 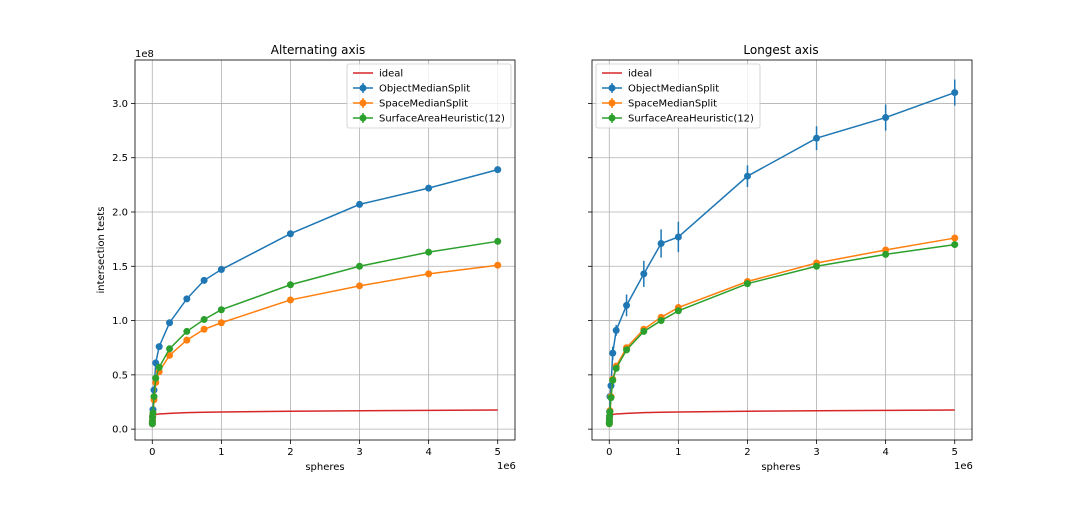 I want to click on x-multiplier-alternating: 1e6, so click(x=506, y=466).